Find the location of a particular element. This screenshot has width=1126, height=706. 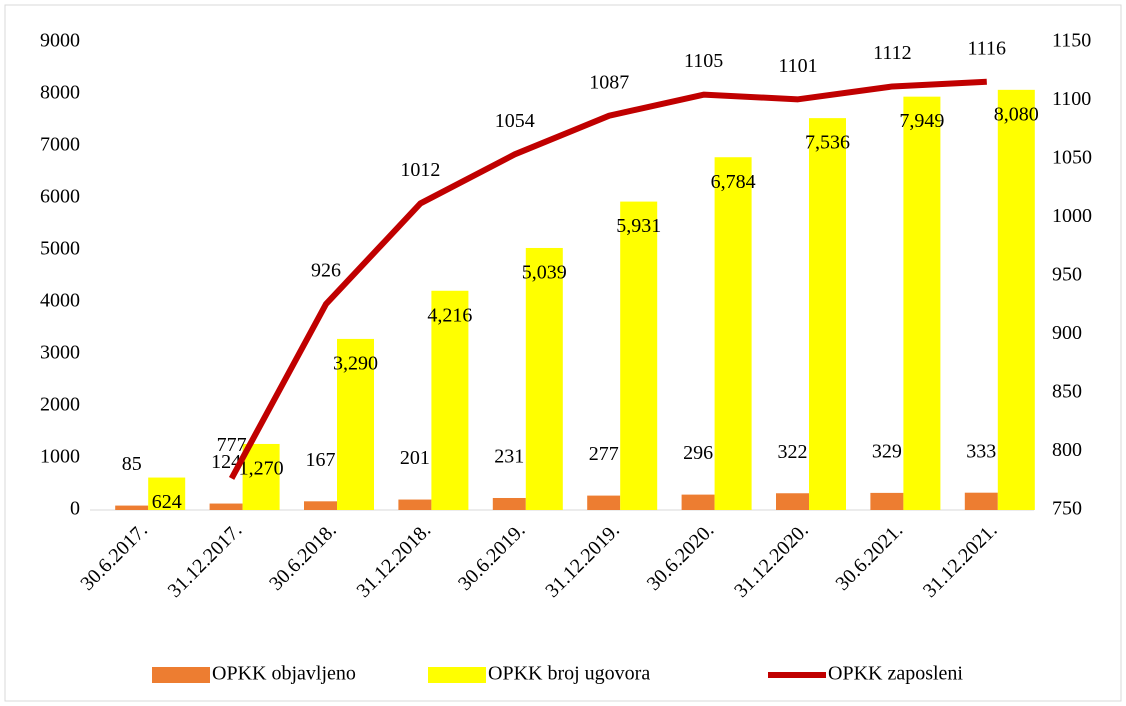

y-tick-label: 5000 is located at coordinates (60, 249).